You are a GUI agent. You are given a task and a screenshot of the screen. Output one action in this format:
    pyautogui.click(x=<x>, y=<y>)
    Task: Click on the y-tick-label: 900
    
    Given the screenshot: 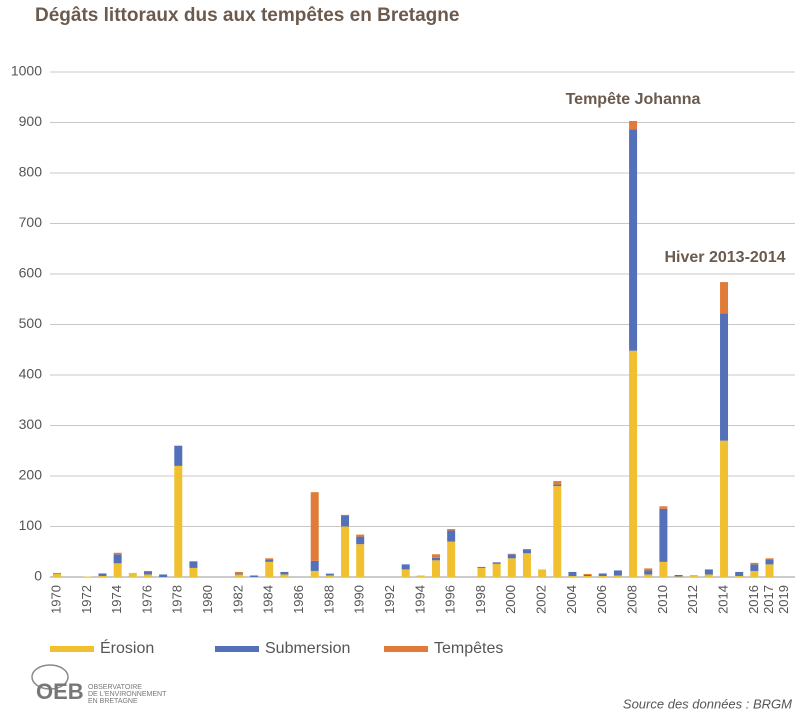 What is the action you would take?
    pyautogui.click(x=31, y=121)
    